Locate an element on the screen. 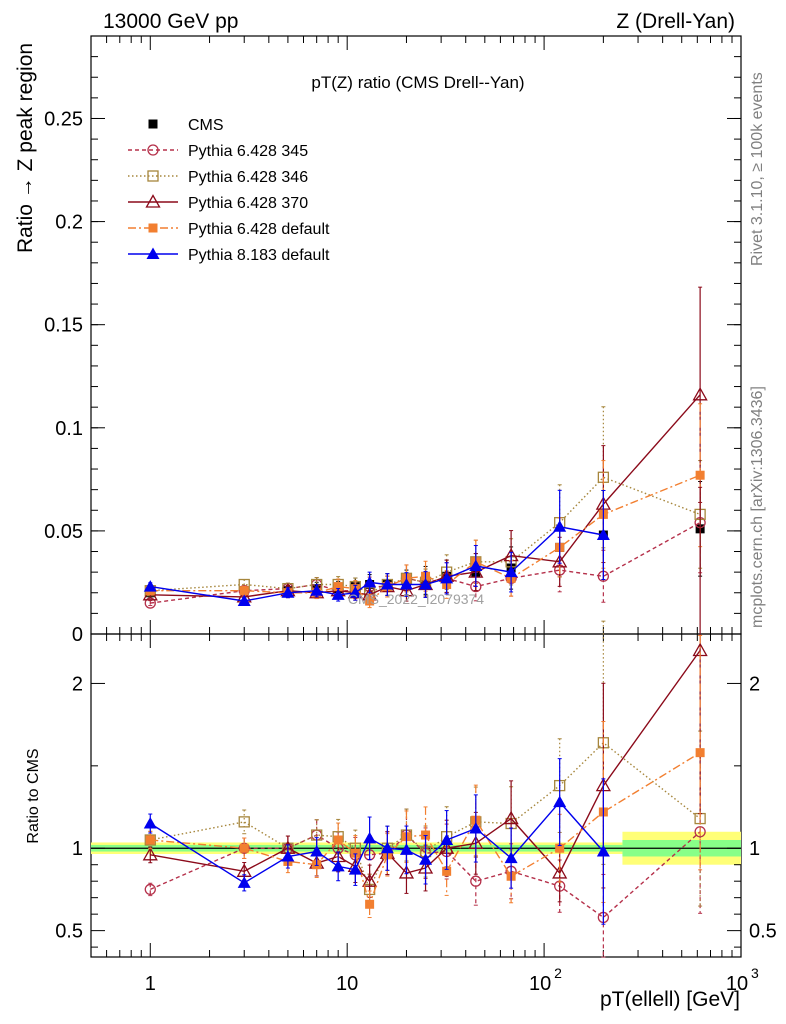 The image size is (786, 1024). y-tick-label: 0.05 is located at coordinates (63, 532).